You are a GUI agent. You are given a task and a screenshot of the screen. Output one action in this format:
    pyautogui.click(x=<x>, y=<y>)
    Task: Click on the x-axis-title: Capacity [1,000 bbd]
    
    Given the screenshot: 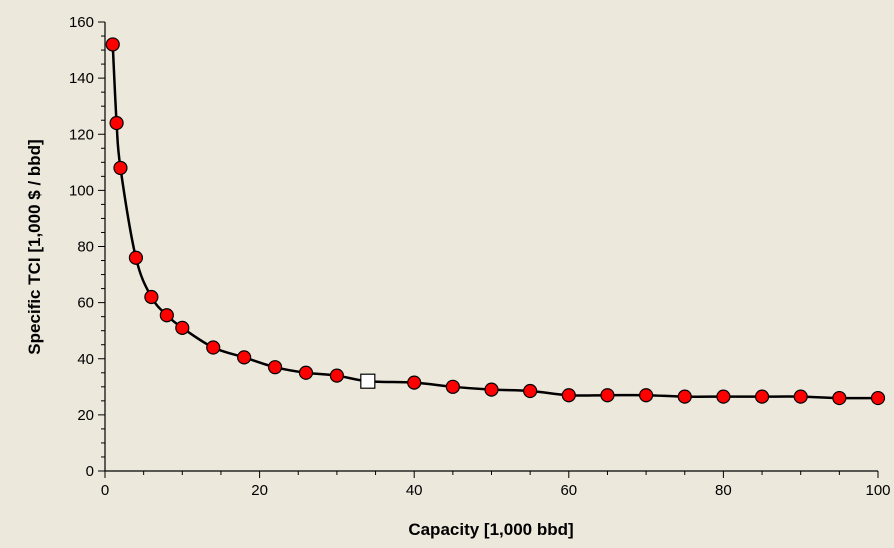 What is the action you would take?
    pyautogui.click(x=490, y=529)
    